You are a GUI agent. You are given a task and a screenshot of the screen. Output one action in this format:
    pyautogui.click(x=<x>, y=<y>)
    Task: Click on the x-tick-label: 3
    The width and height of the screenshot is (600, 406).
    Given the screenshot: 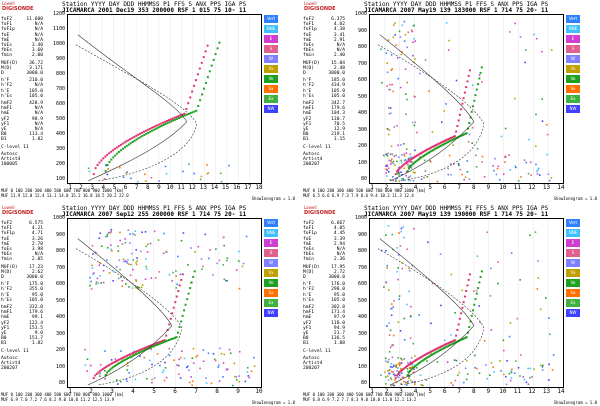 What is the action you would take?
    pyautogui.click(x=401, y=391)
    